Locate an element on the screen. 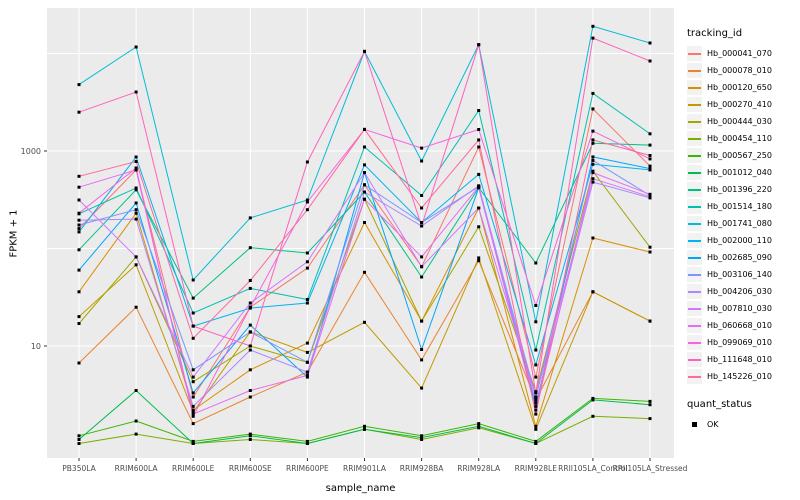  legend2-items: OK is located at coordinates (743, 424).